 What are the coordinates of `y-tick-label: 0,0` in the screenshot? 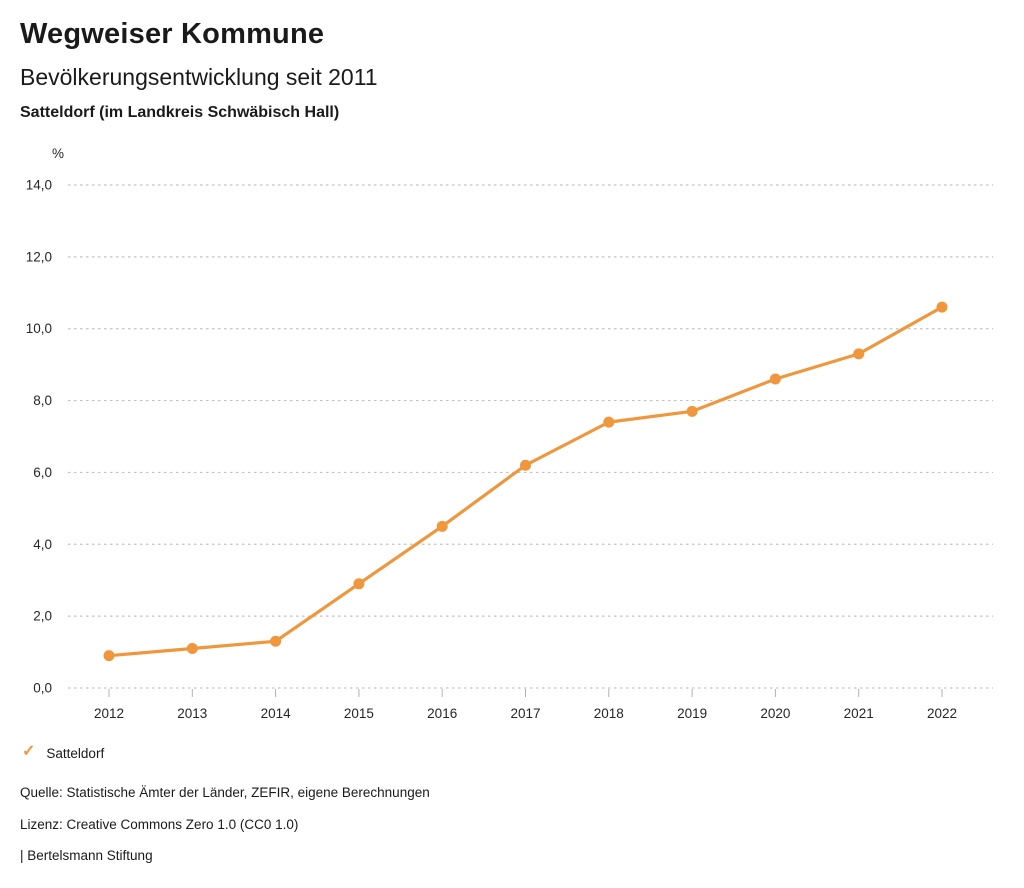 It's located at (42, 688).